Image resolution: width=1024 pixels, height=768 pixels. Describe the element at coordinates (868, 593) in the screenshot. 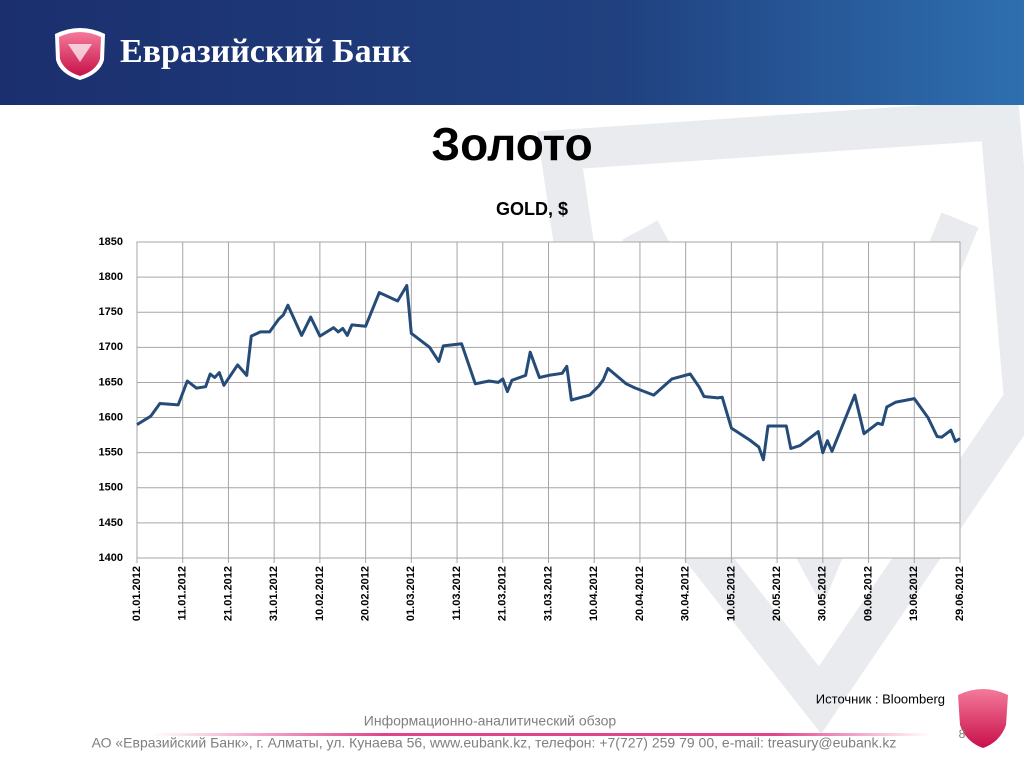

I see `x-tick-label: 09.06.2012` at that location.